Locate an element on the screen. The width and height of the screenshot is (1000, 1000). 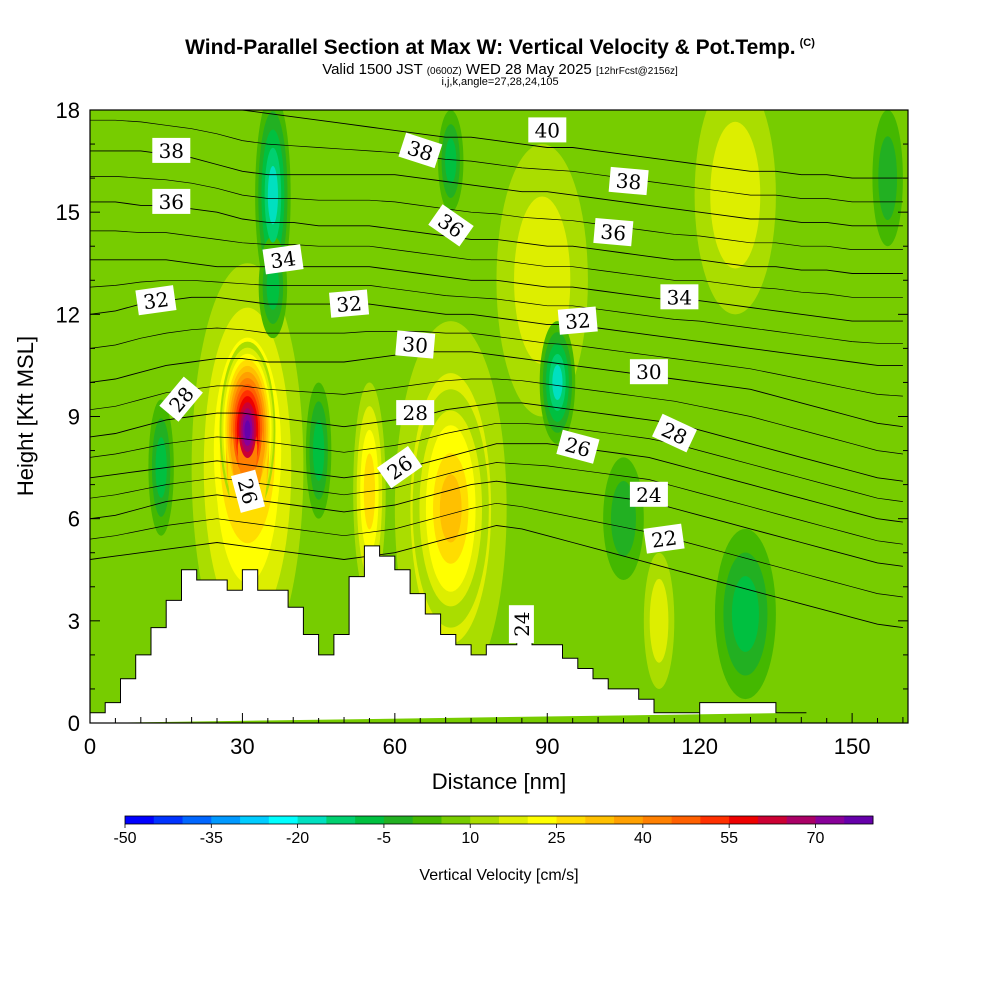
colorbar-label: -35 is located at coordinates (211, 838).